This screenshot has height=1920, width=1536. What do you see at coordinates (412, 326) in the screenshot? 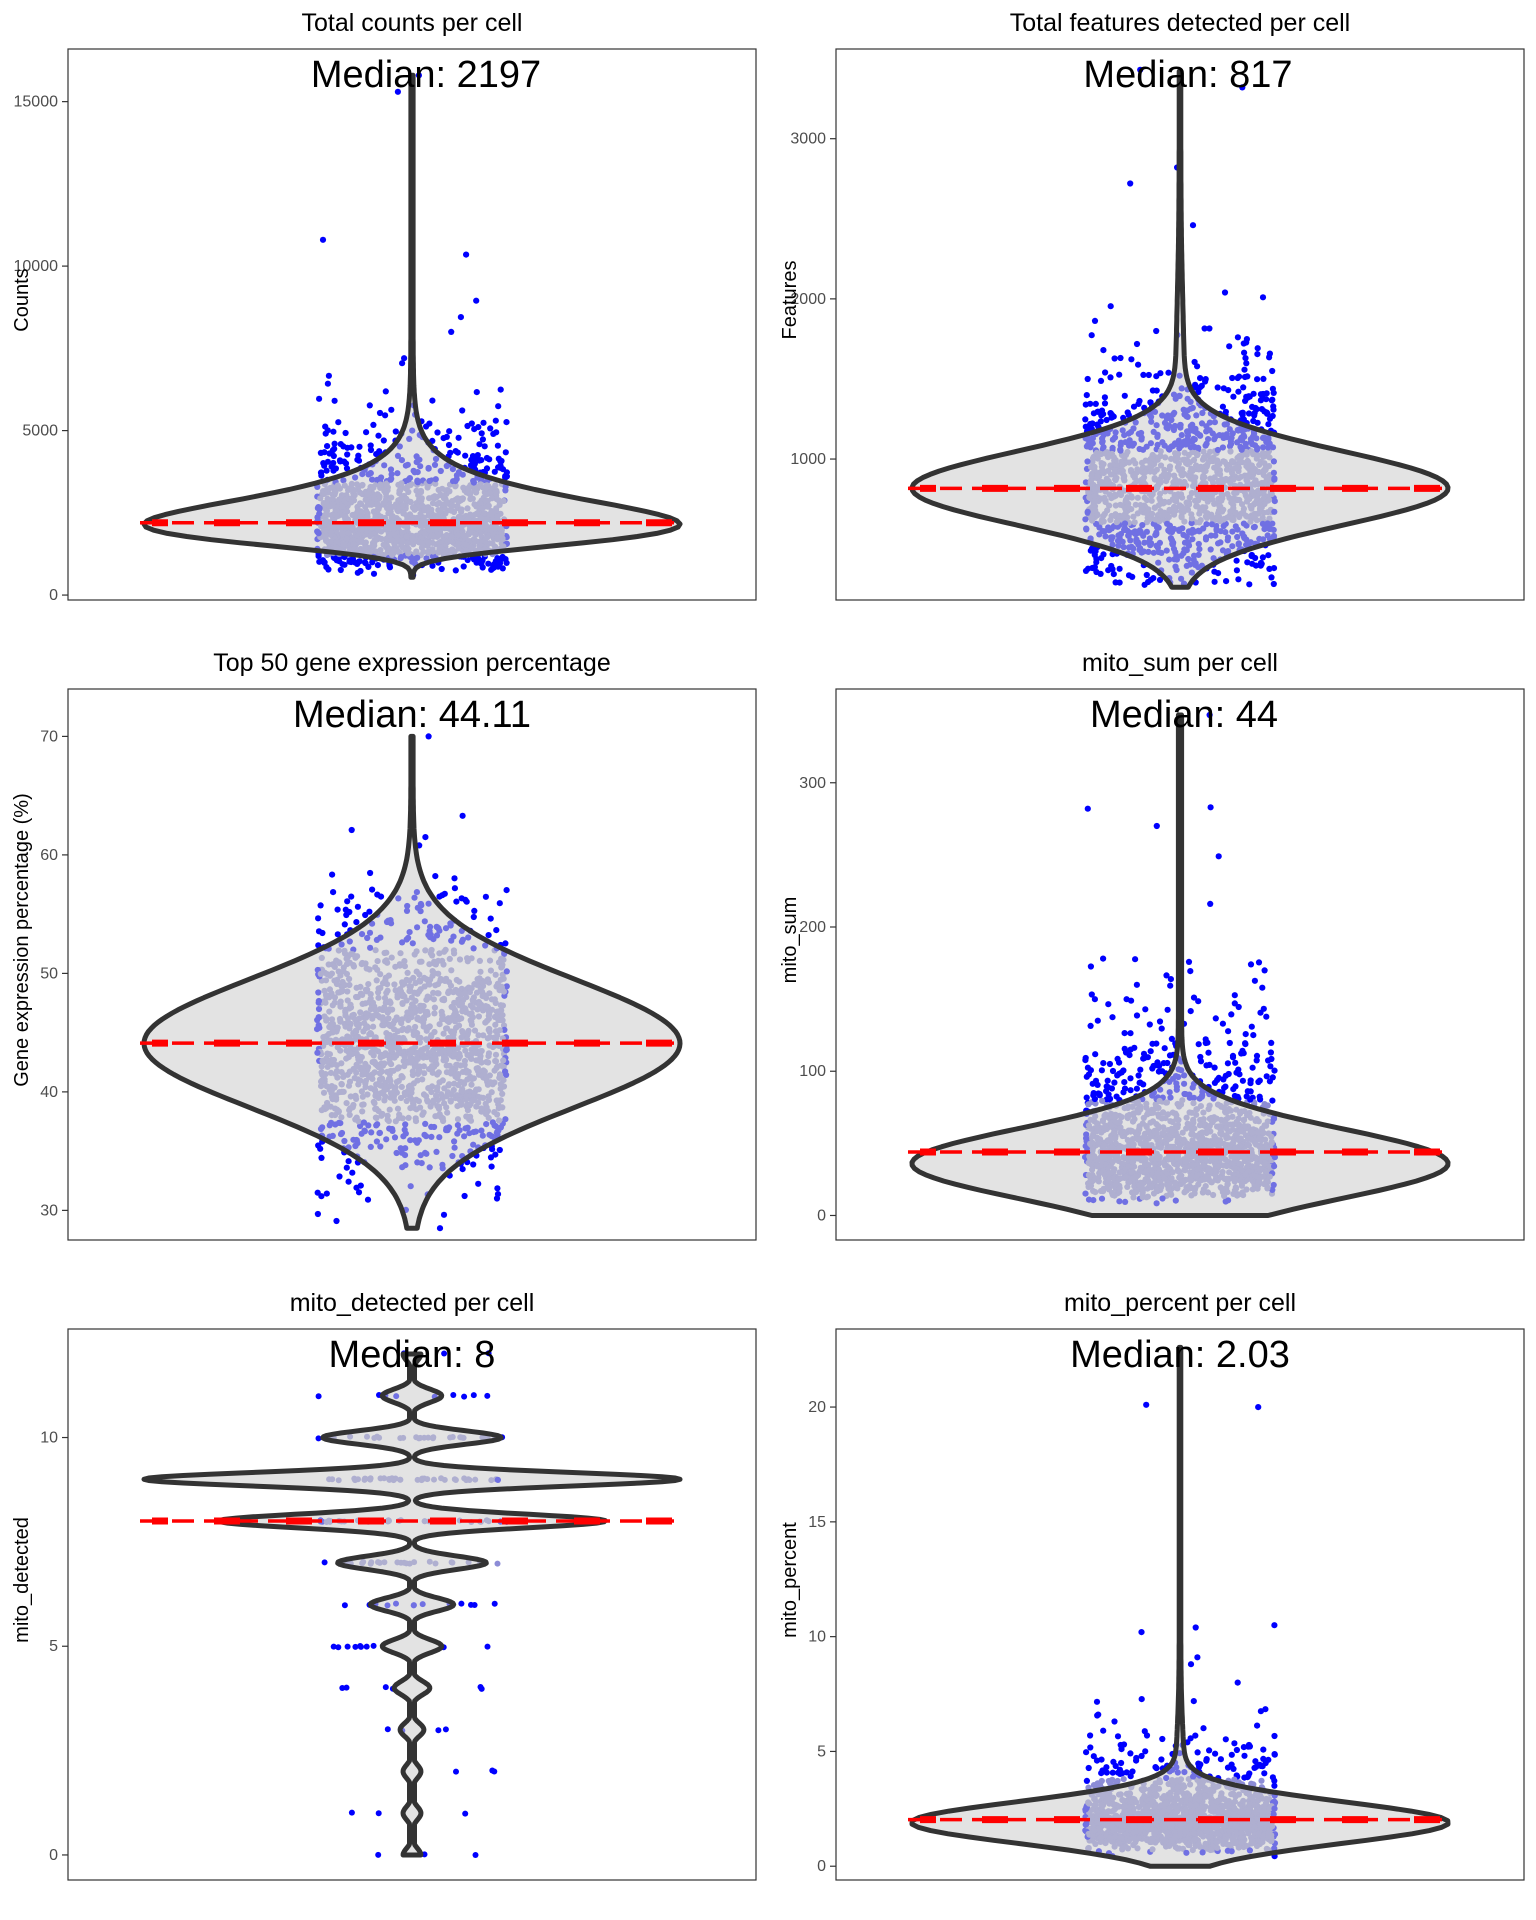
I see `violin-shape` at bounding box center [412, 326].